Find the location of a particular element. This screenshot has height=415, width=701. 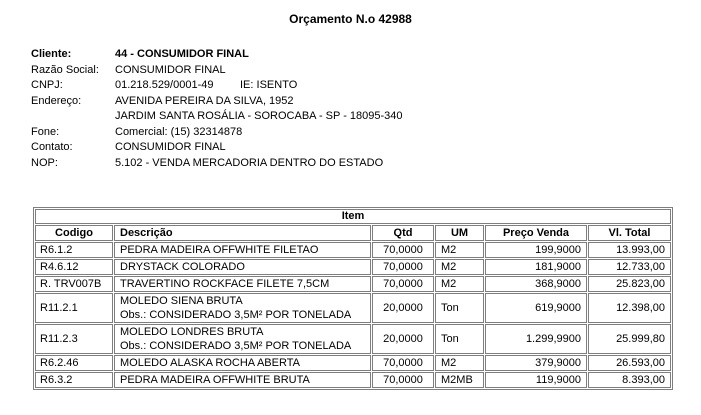

col-header-preco-venda: Preço Venda is located at coordinates (536, 233).